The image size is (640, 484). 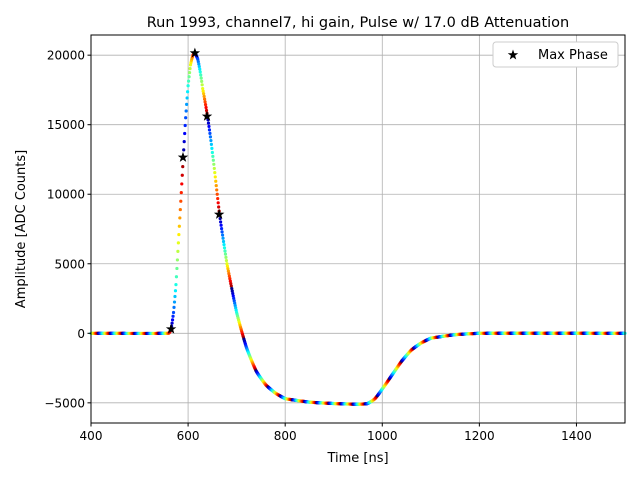 What do you see at coordinates (21, 229) in the screenshot?
I see `y-axis-label: Amplitude [ADC Counts]` at bounding box center [21, 229].